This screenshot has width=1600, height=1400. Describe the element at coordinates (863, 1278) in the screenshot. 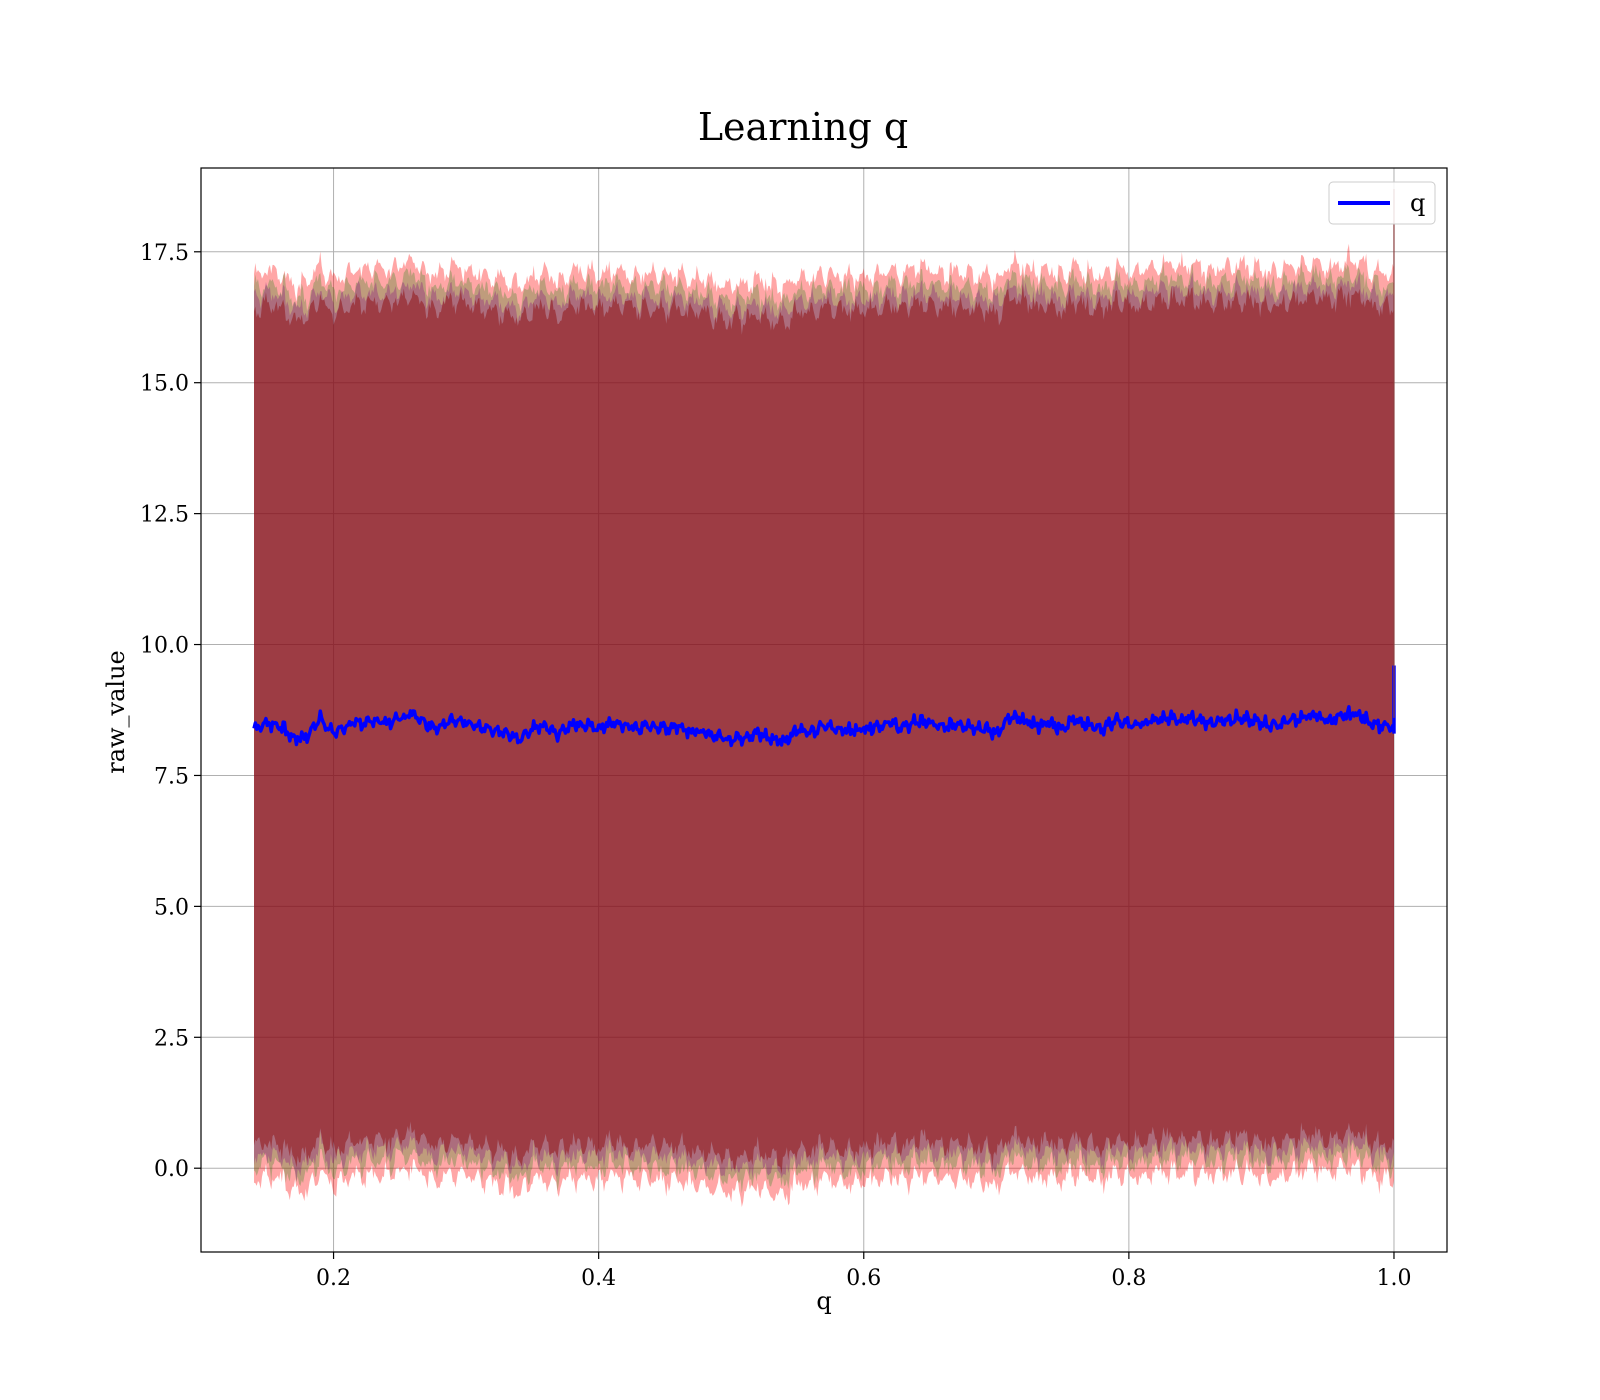

I see `x-tick-label-2: 0.6` at that location.